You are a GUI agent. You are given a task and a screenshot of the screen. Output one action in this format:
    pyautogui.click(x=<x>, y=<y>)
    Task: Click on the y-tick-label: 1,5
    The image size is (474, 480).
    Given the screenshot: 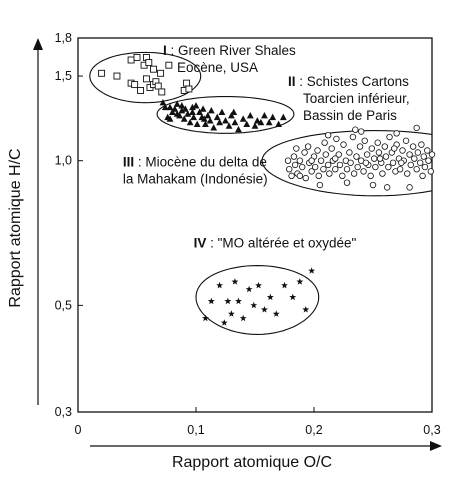 What is the action you would take?
    pyautogui.click(x=63, y=76)
    